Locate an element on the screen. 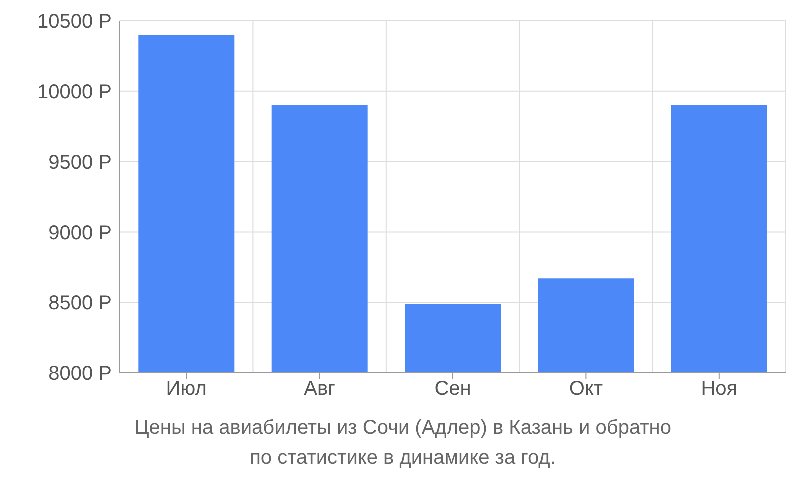 The width and height of the screenshot is (800, 500). text: Цены на авиабилеты из Сочи (Адлер) в Казань и обратно is located at coordinates (403, 428).